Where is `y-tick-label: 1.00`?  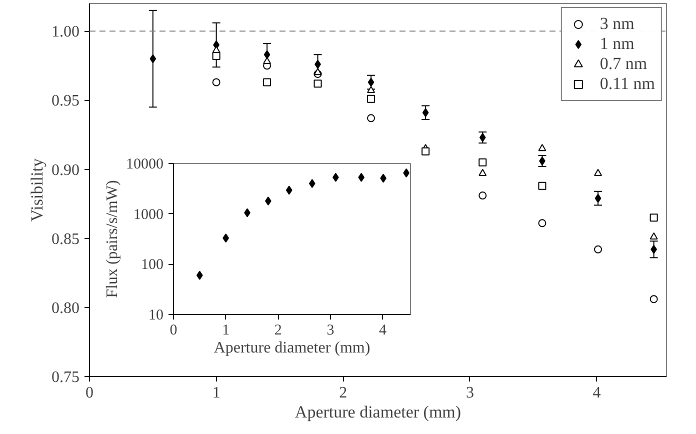
y-tick-label: 1.00 is located at coordinates (66, 32).